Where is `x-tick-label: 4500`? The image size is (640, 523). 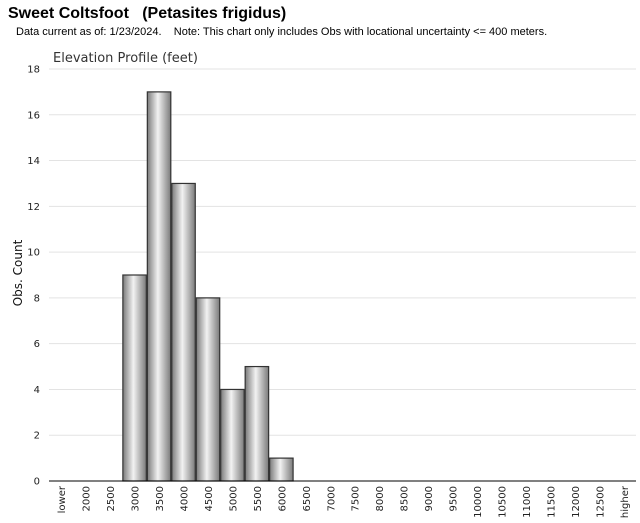
x-tick-label: 4500 is located at coordinates (209, 498).